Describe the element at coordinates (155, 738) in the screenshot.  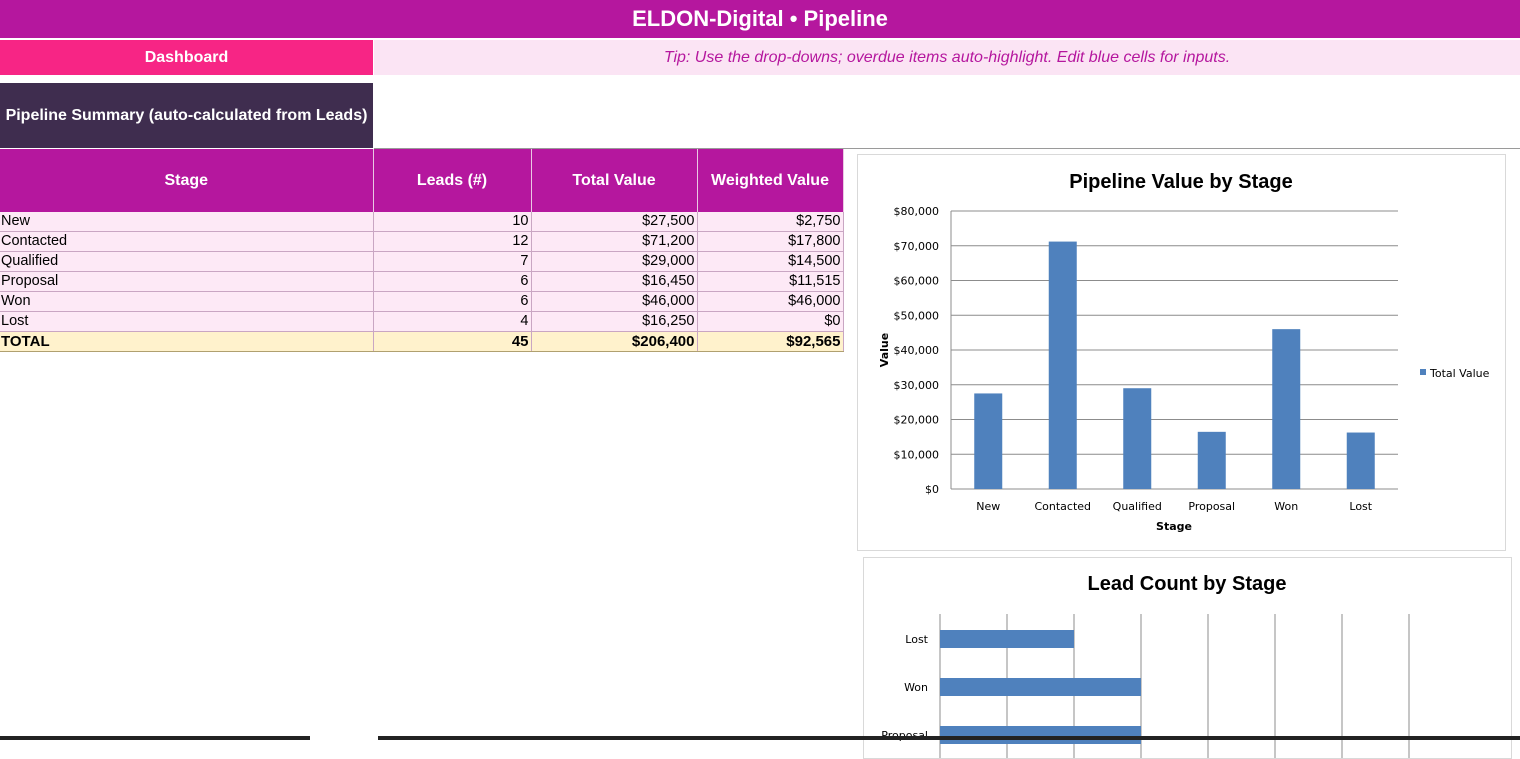
I see `horizontal-scrollbar-left` at that location.